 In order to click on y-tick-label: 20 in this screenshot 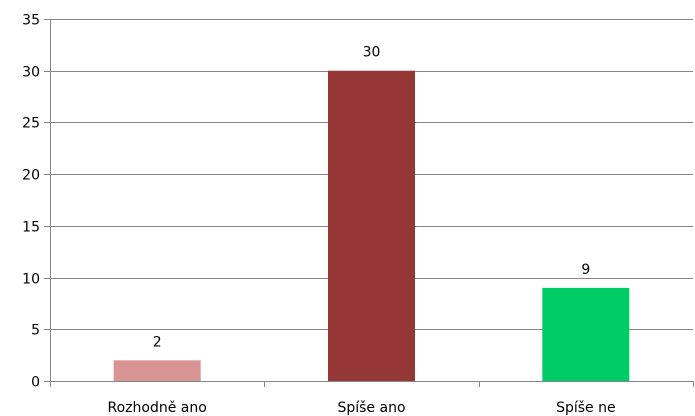, I will do `click(31, 176)`.